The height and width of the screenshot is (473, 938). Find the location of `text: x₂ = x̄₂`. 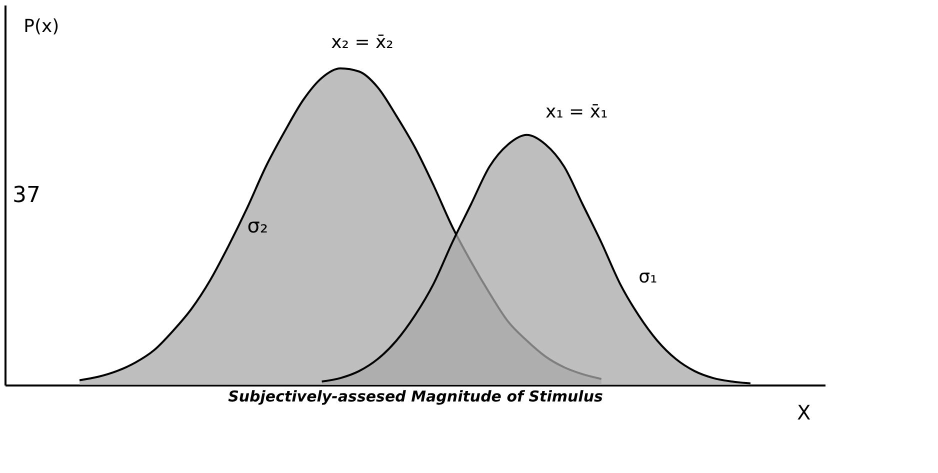

text: x₂ = x̄₂ is located at coordinates (362, 42).